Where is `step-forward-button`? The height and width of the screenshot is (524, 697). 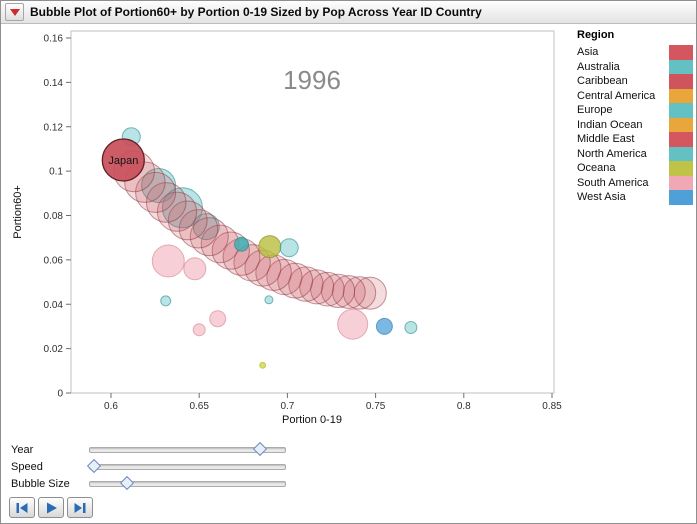
step-forward-button is located at coordinates (80, 507).